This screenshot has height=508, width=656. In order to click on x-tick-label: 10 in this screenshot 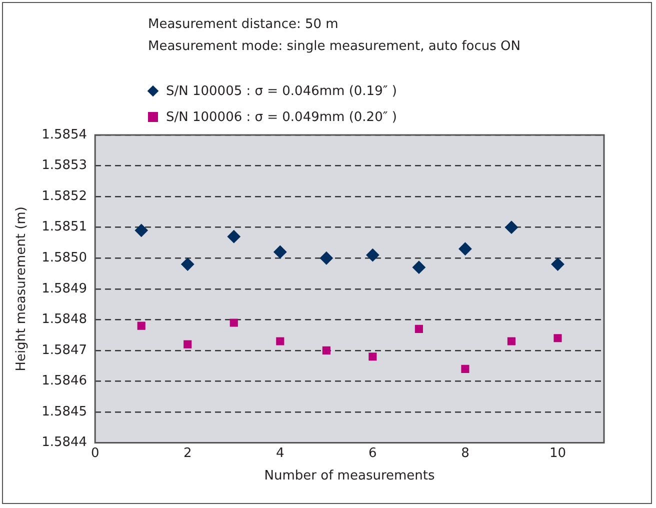, I will do `click(557, 453)`.